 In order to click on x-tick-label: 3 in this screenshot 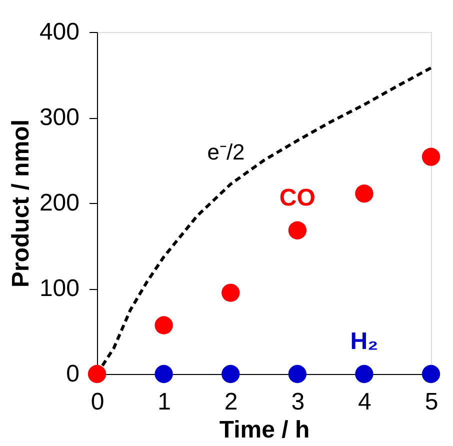, I will do `click(298, 402)`.